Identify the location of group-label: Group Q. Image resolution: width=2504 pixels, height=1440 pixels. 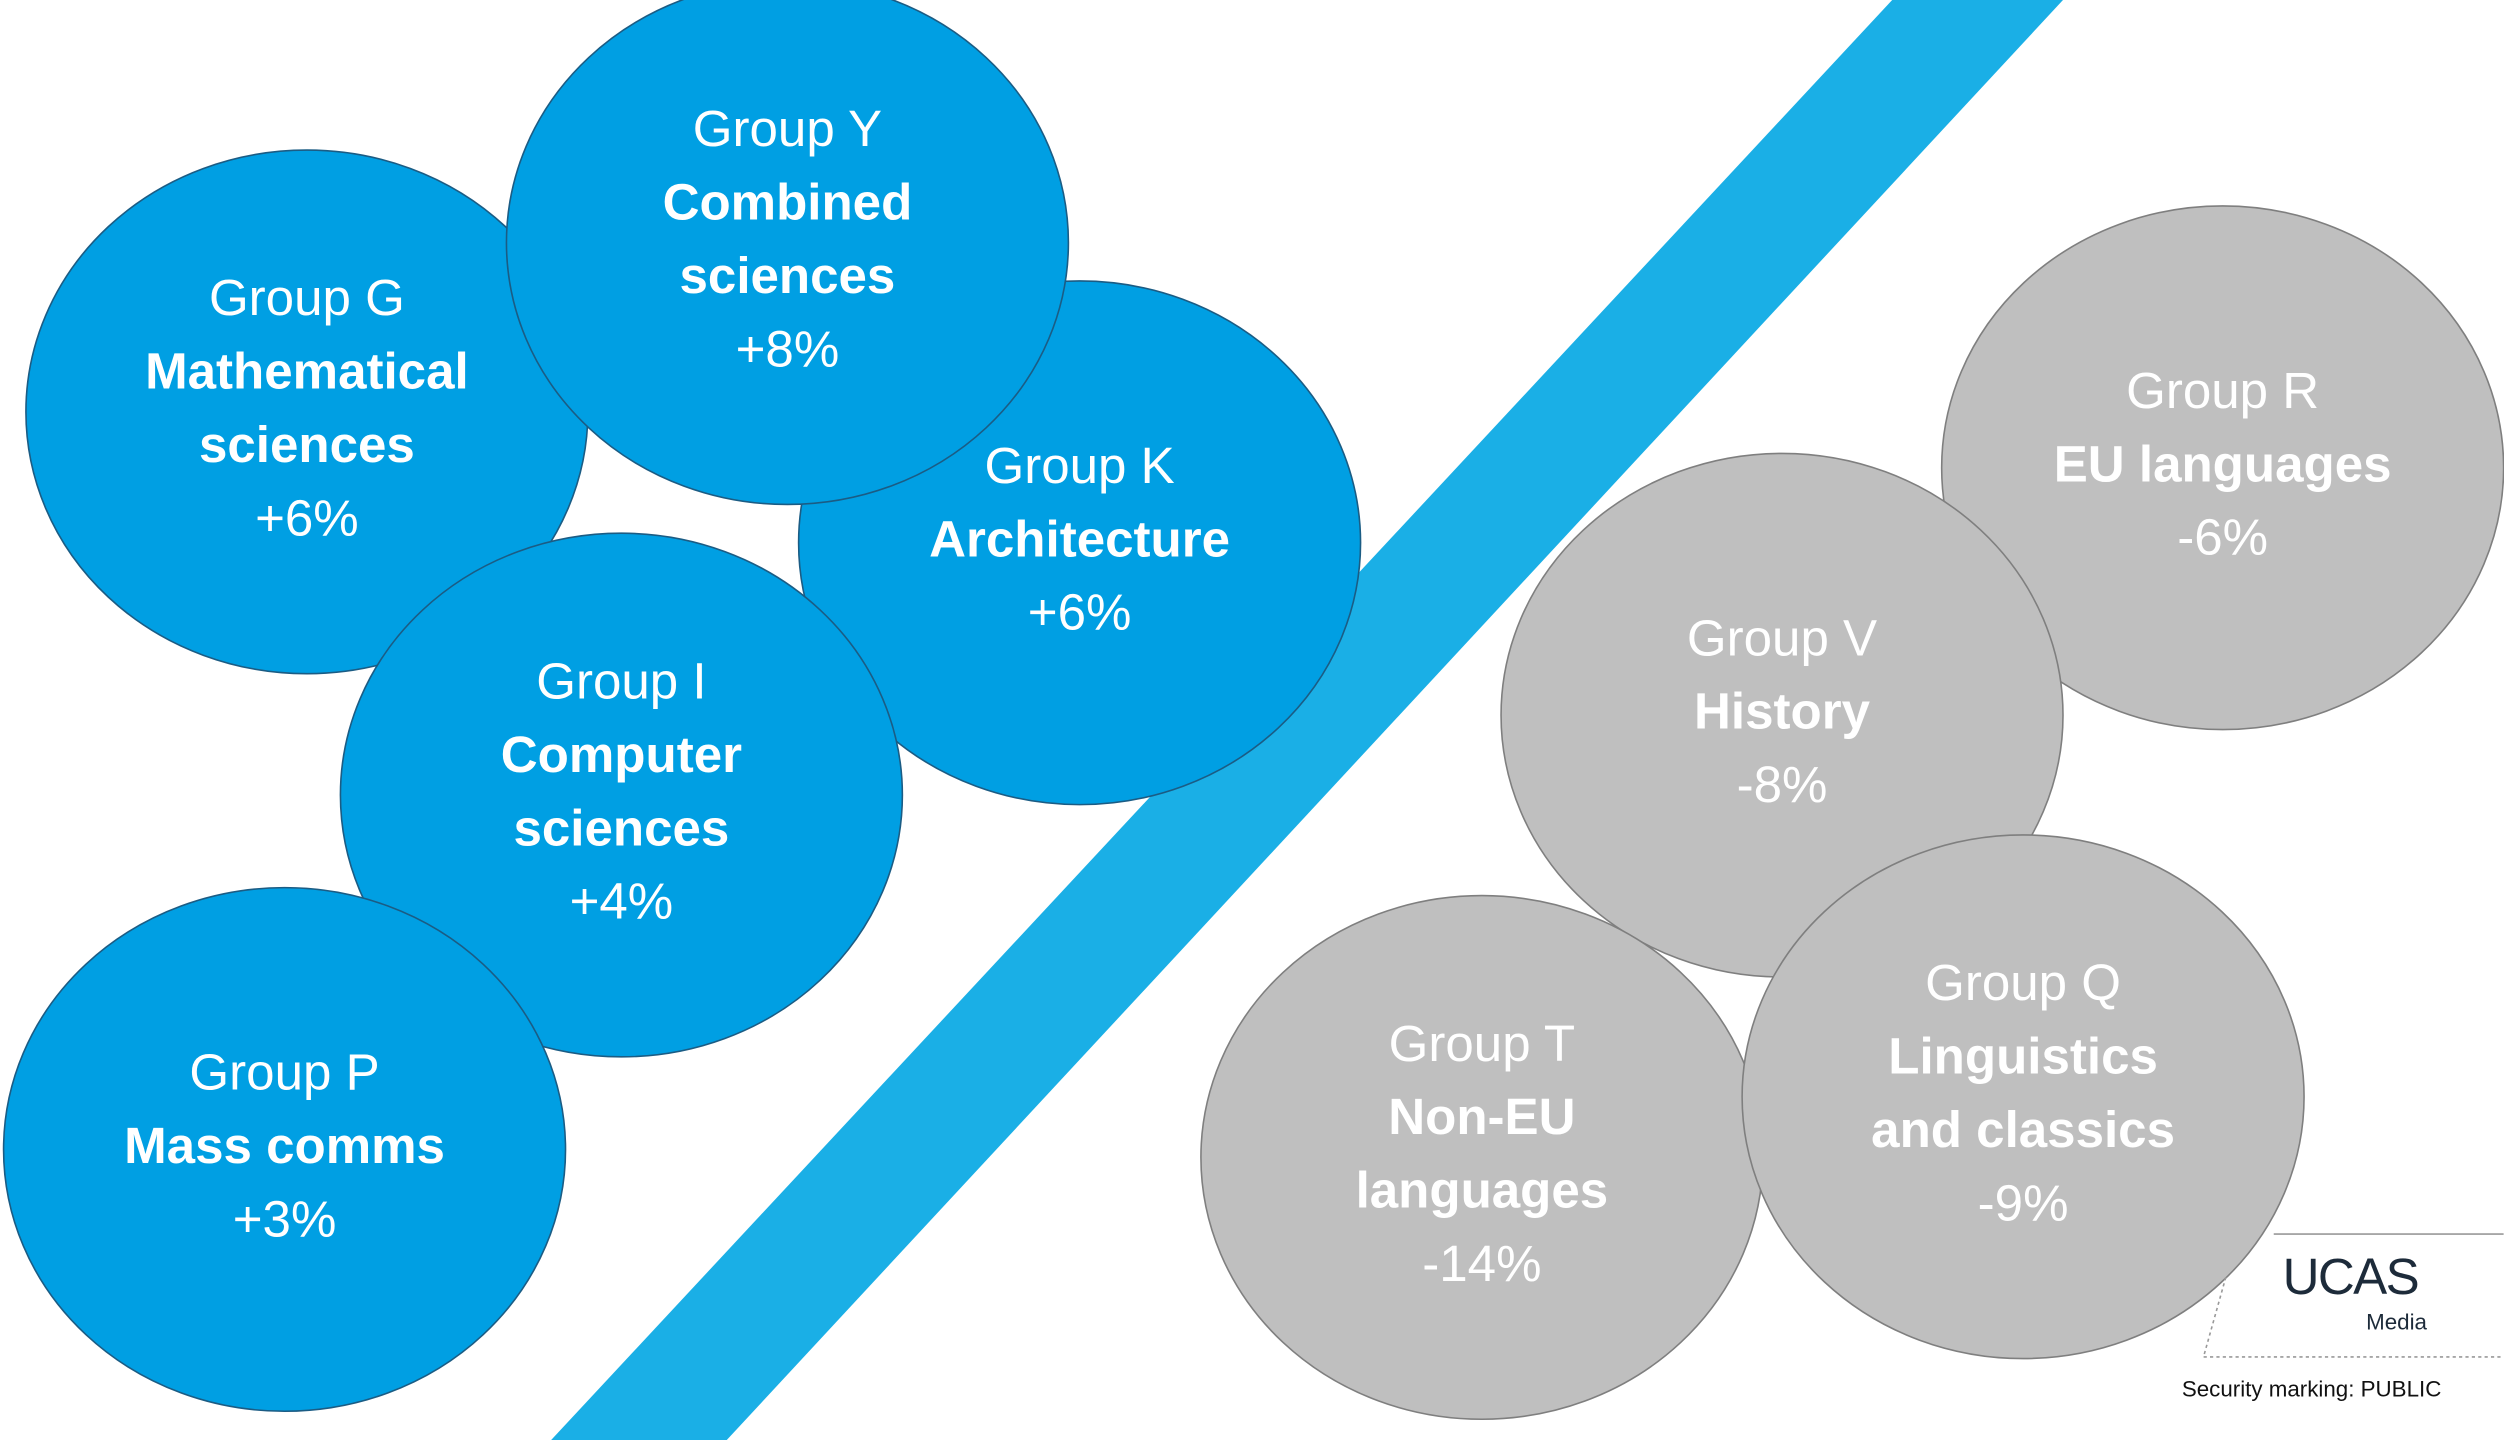
(2023, 982).